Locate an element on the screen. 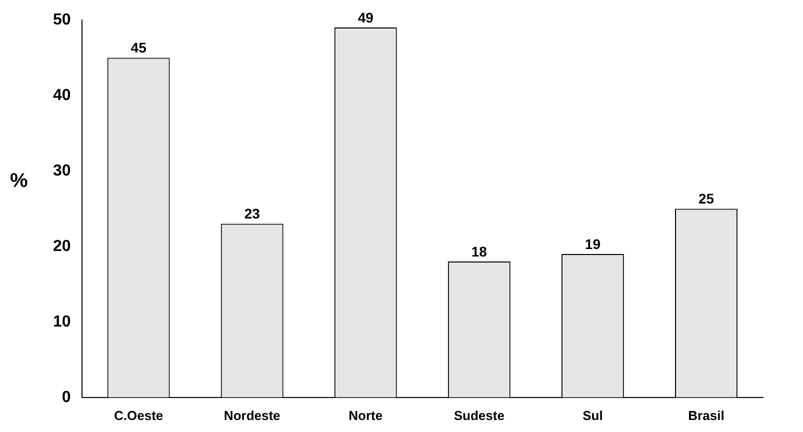 This screenshot has height=432, width=803. y-tick-label: 30 is located at coordinates (62, 171).